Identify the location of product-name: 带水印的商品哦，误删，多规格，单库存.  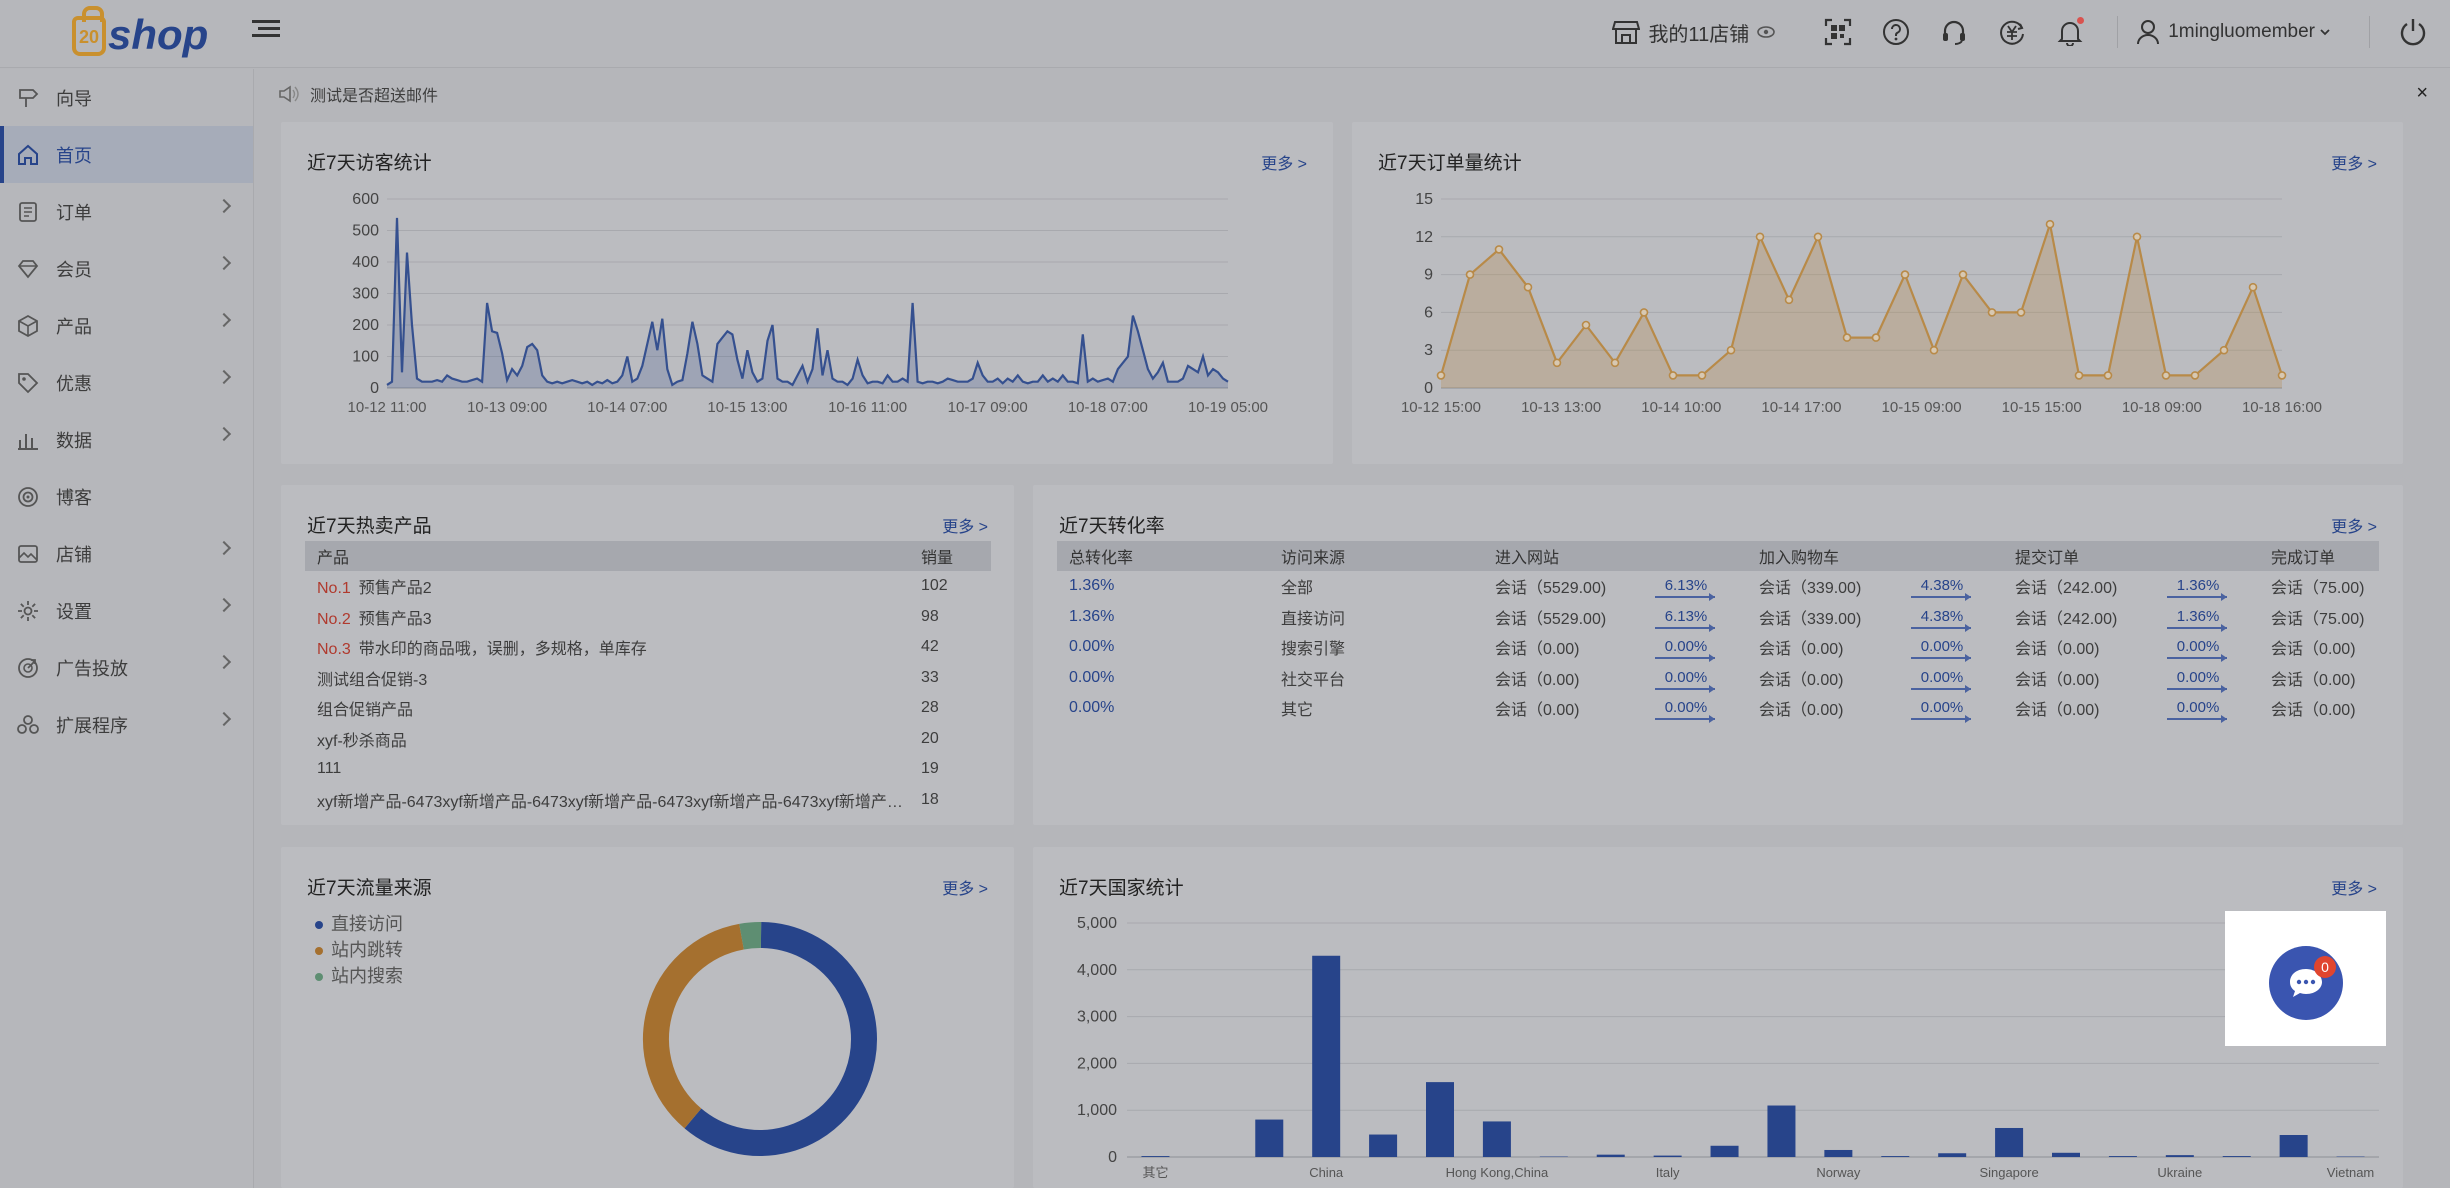
(502, 650).